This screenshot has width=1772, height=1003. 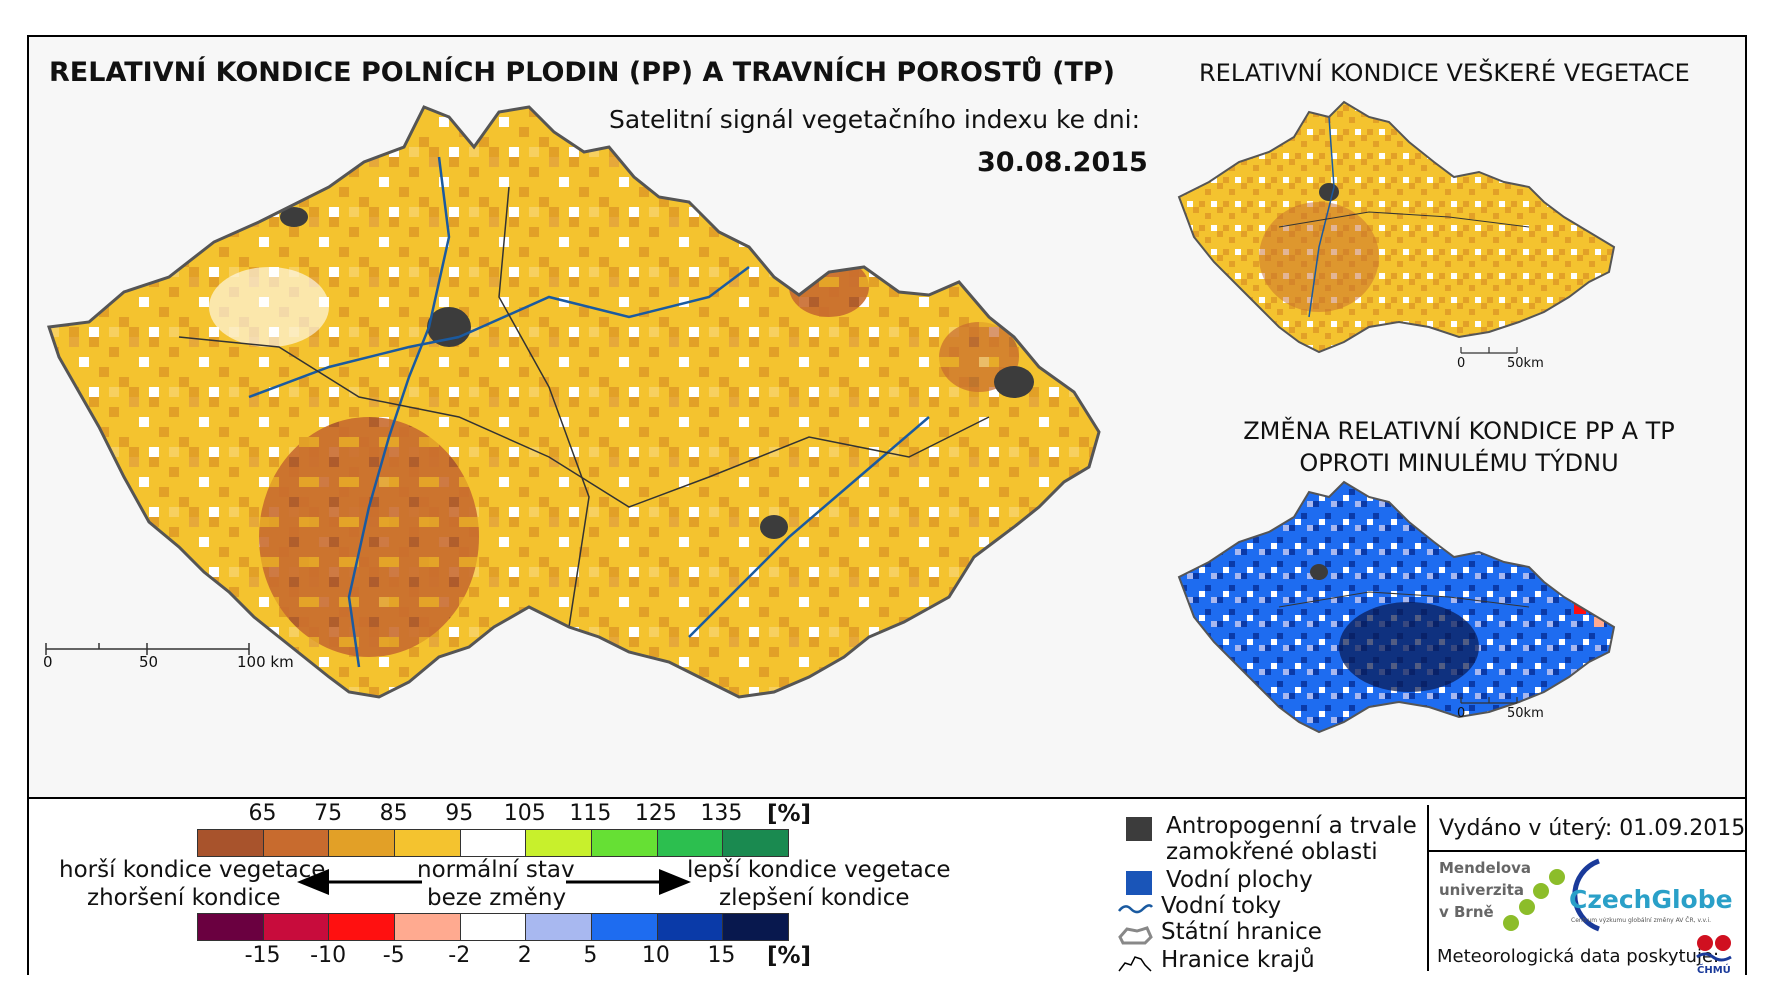 What do you see at coordinates (265, 662) in the screenshot?
I see `scale-tick-100: 100 km` at bounding box center [265, 662].